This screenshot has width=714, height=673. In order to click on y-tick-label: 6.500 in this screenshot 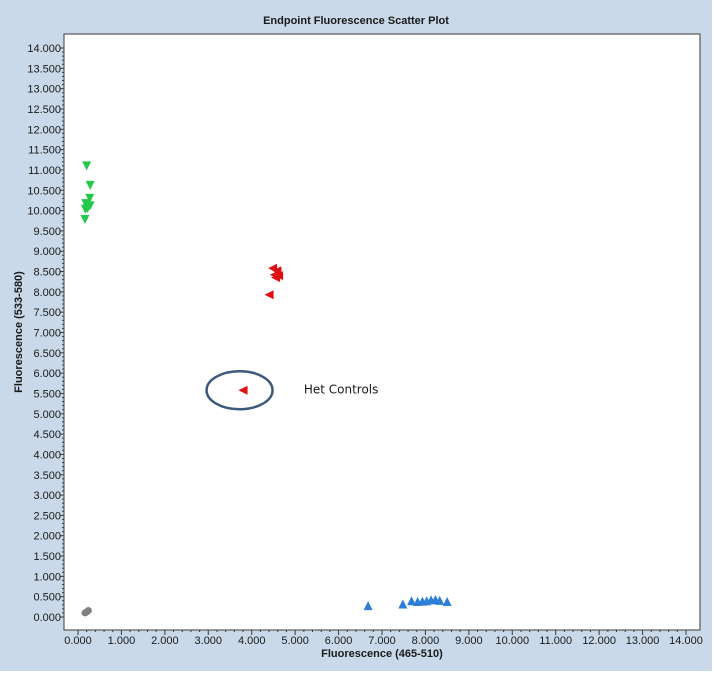, I will do `click(47, 354)`.